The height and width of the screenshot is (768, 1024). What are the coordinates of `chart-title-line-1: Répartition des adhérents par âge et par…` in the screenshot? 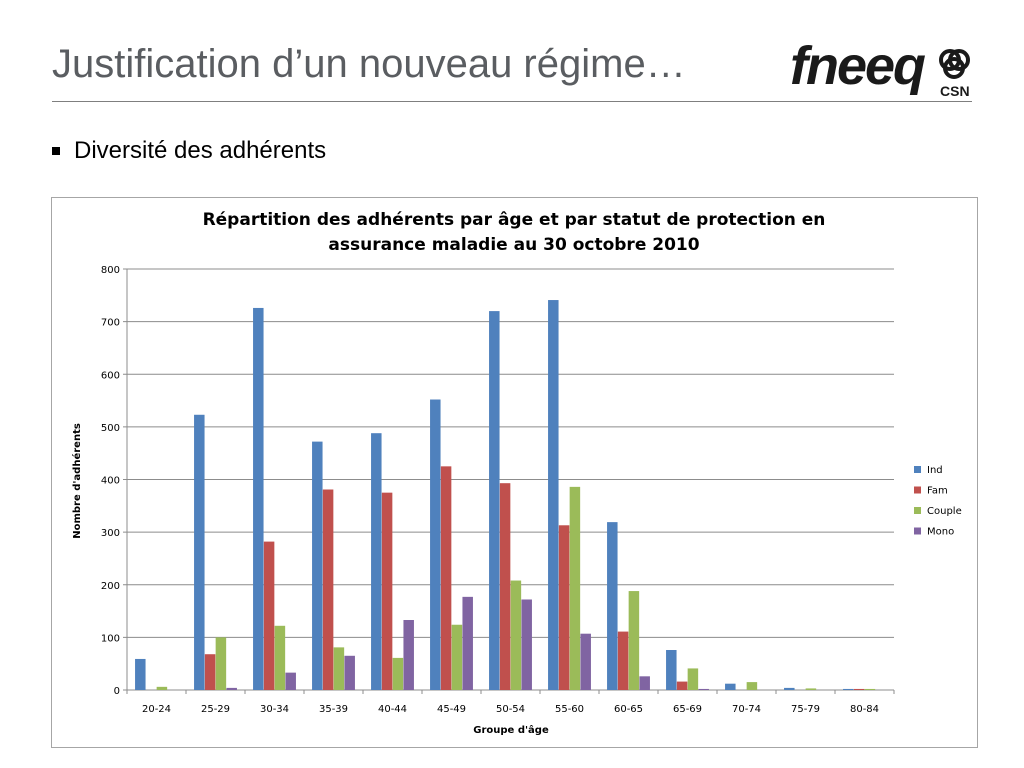 It's located at (514, 220).